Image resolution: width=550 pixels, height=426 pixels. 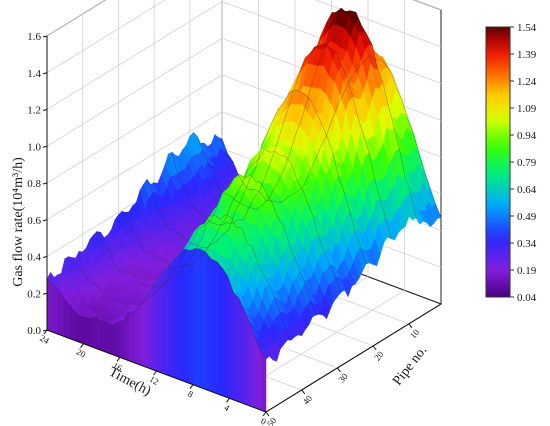 I want to click on colorbar-tick-label: 1.09, so click(x=527, y=109).